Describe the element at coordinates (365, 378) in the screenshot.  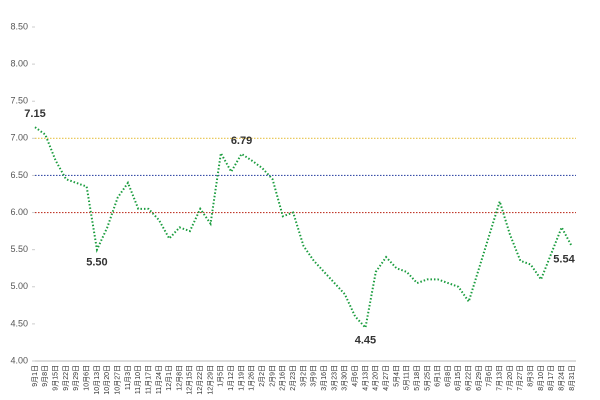
I see `x-tick-label: 4月13日` at that location.